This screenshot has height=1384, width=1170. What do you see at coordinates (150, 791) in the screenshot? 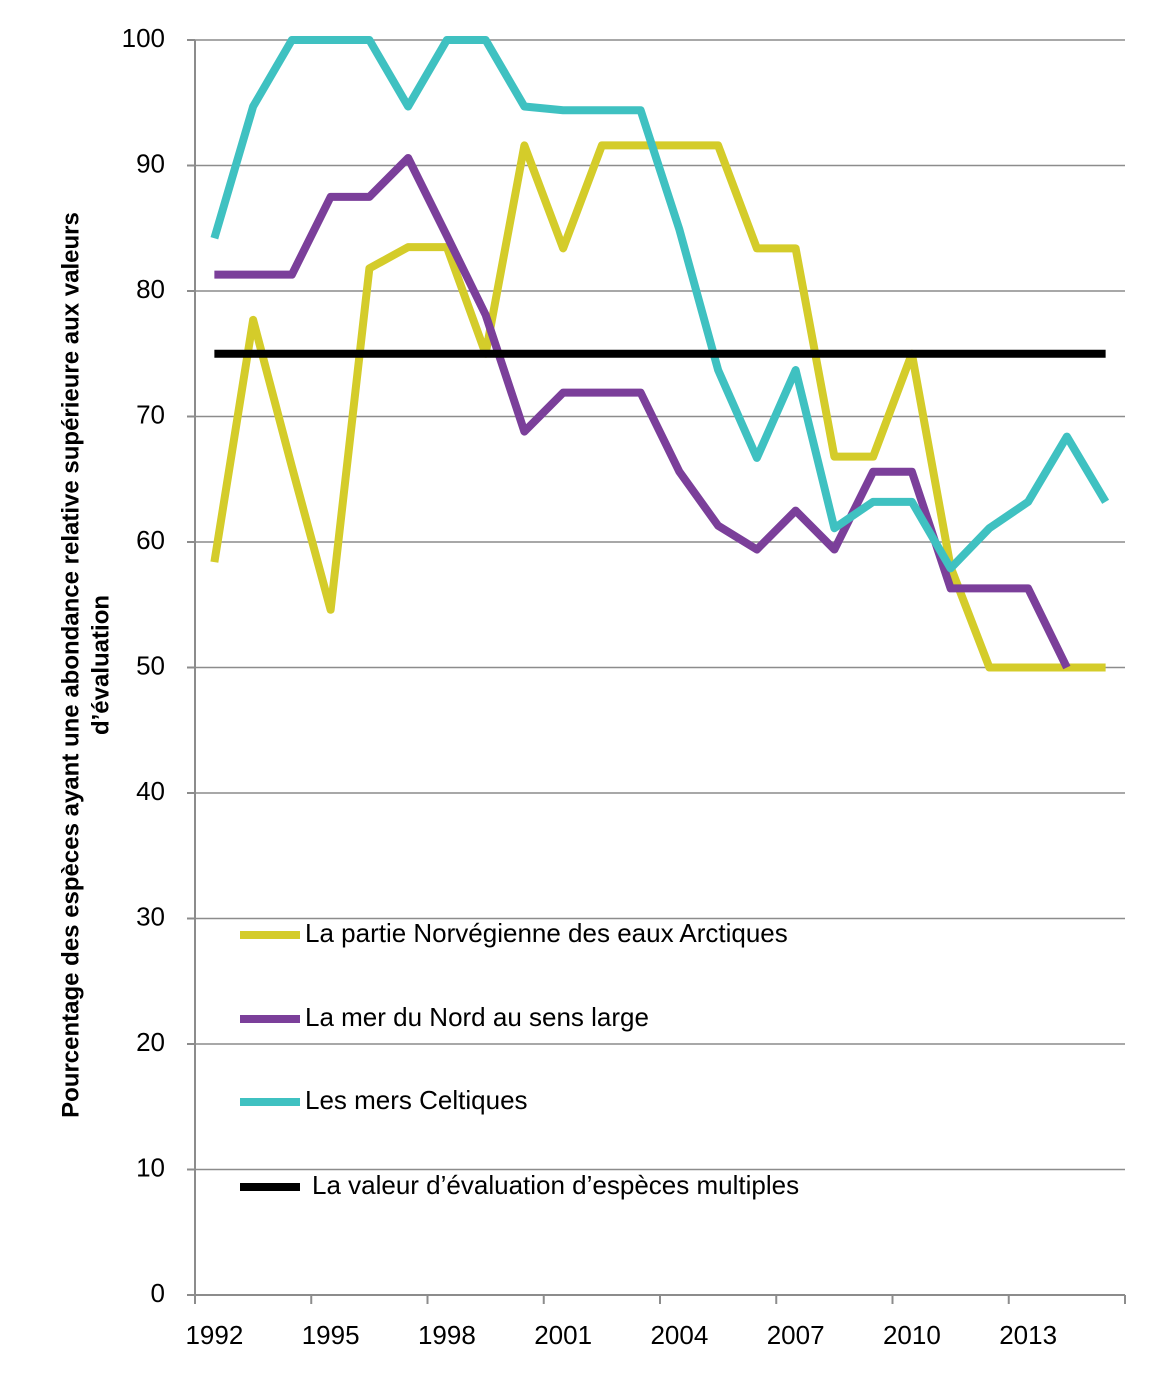
I see `y-tick-label: 40` at bounding box center [150, 791].